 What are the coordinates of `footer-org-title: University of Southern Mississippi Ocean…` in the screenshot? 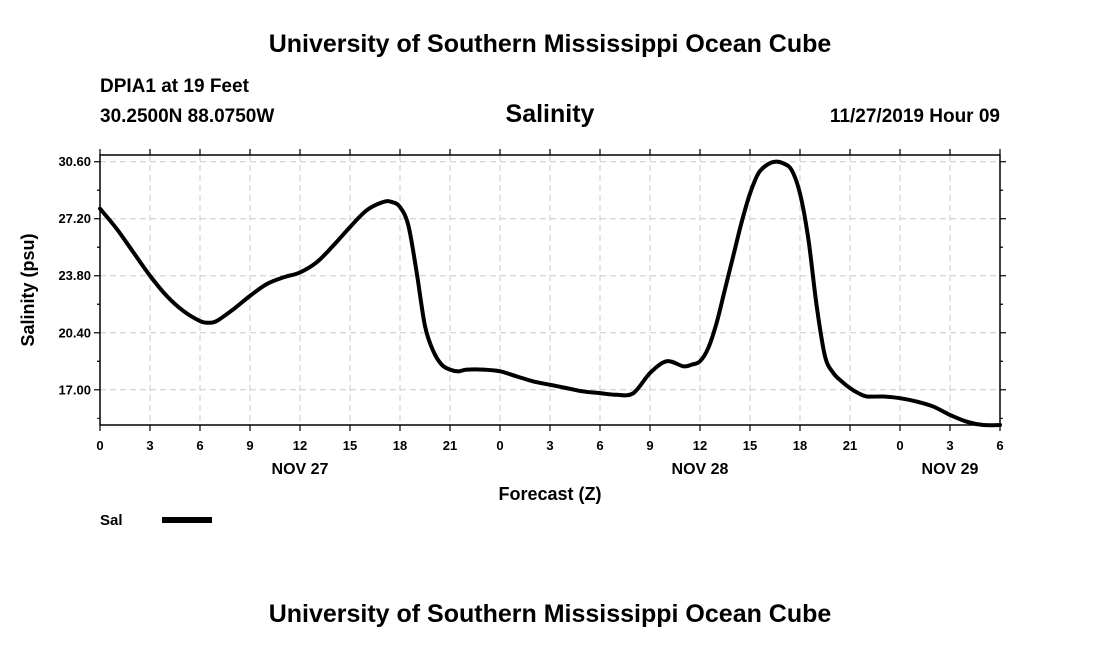 It's located at (550, 614).